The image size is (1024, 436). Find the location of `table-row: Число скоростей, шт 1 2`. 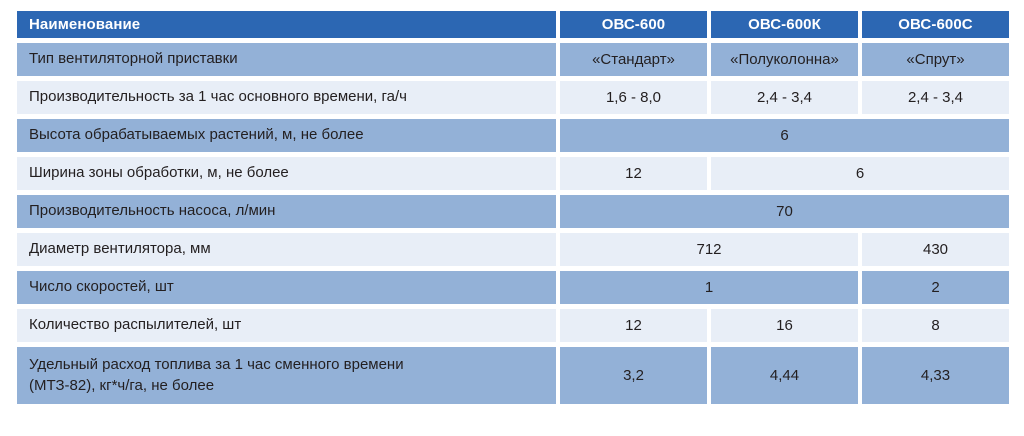

table-row: Число скоростей, шт 1 2 is located at coordinates (513, 287).